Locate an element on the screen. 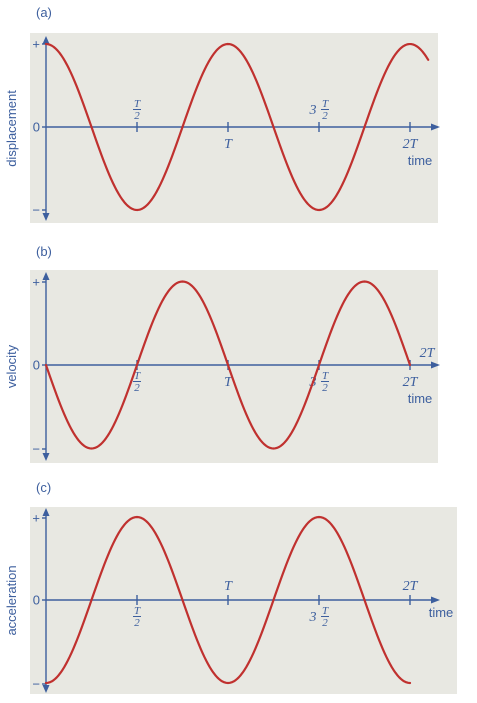  x-axis-extra-label: 2T is located at coordinates (428, 353).